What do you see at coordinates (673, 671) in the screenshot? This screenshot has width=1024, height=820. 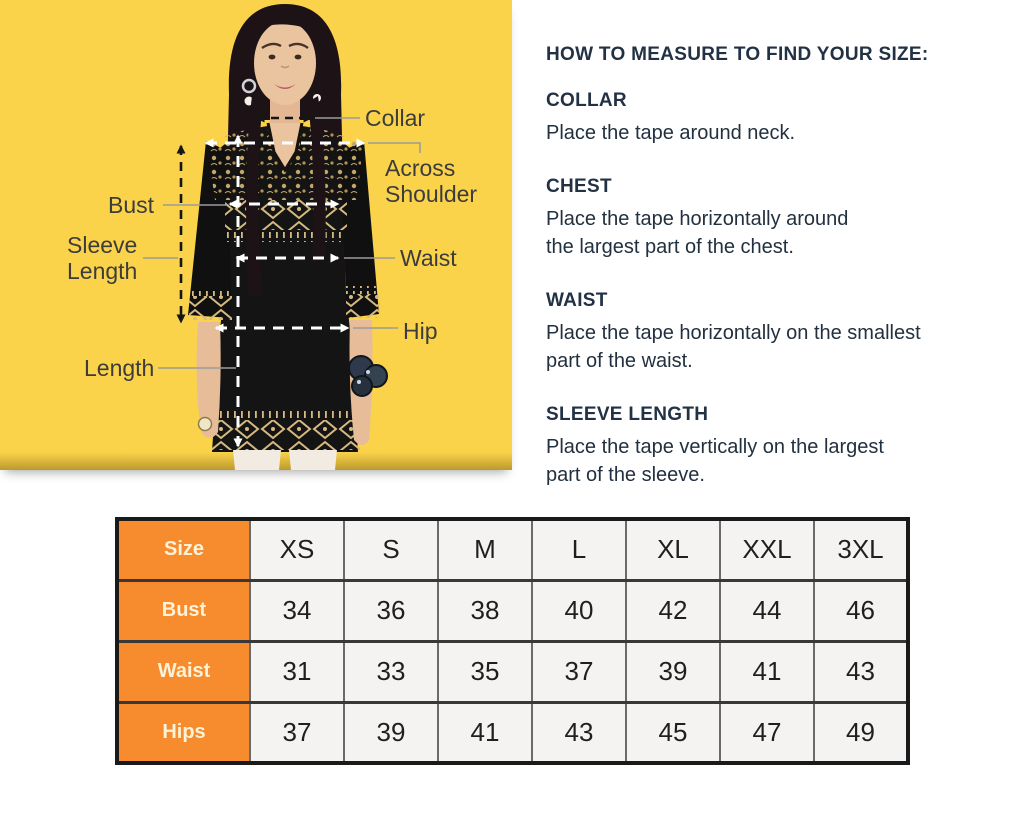 I see `waist-xl: 39` at bounding box center [673, 671].